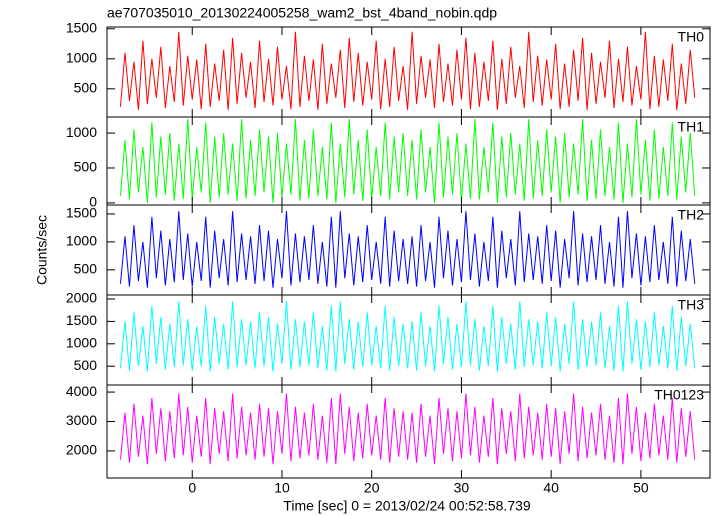 Image resolution: width=717 pixels, height=516 pixels. What do you see at coordinates (691, 37) in the screenshot?
I see `series-label: TH0` at bounding box center [691, 37].